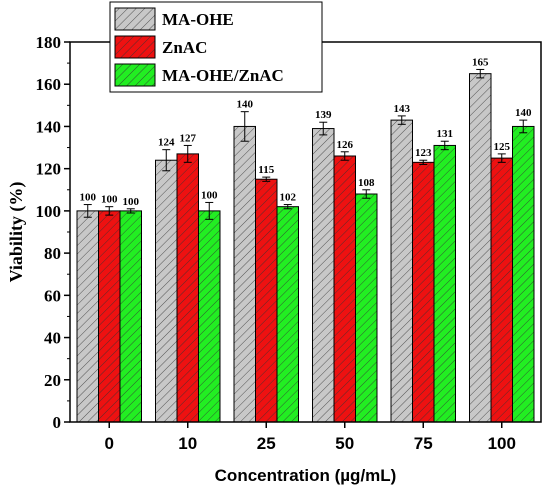  Describe the element at coordinates (423, 153) in the screenshot. I see `data-label: 123` at that location.